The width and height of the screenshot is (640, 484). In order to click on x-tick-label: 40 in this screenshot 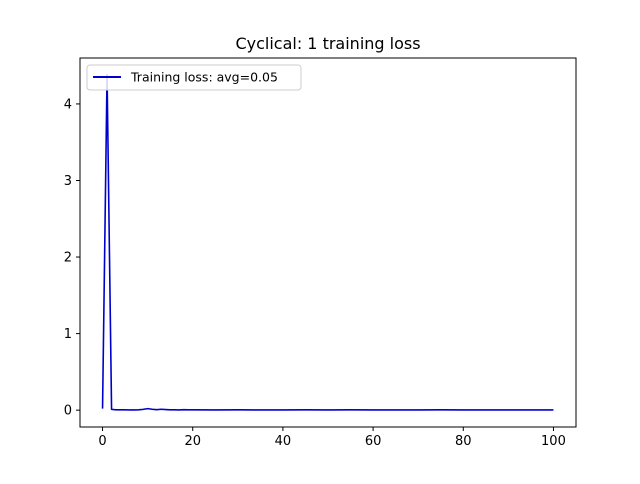, I will do `click(283, 441)`.